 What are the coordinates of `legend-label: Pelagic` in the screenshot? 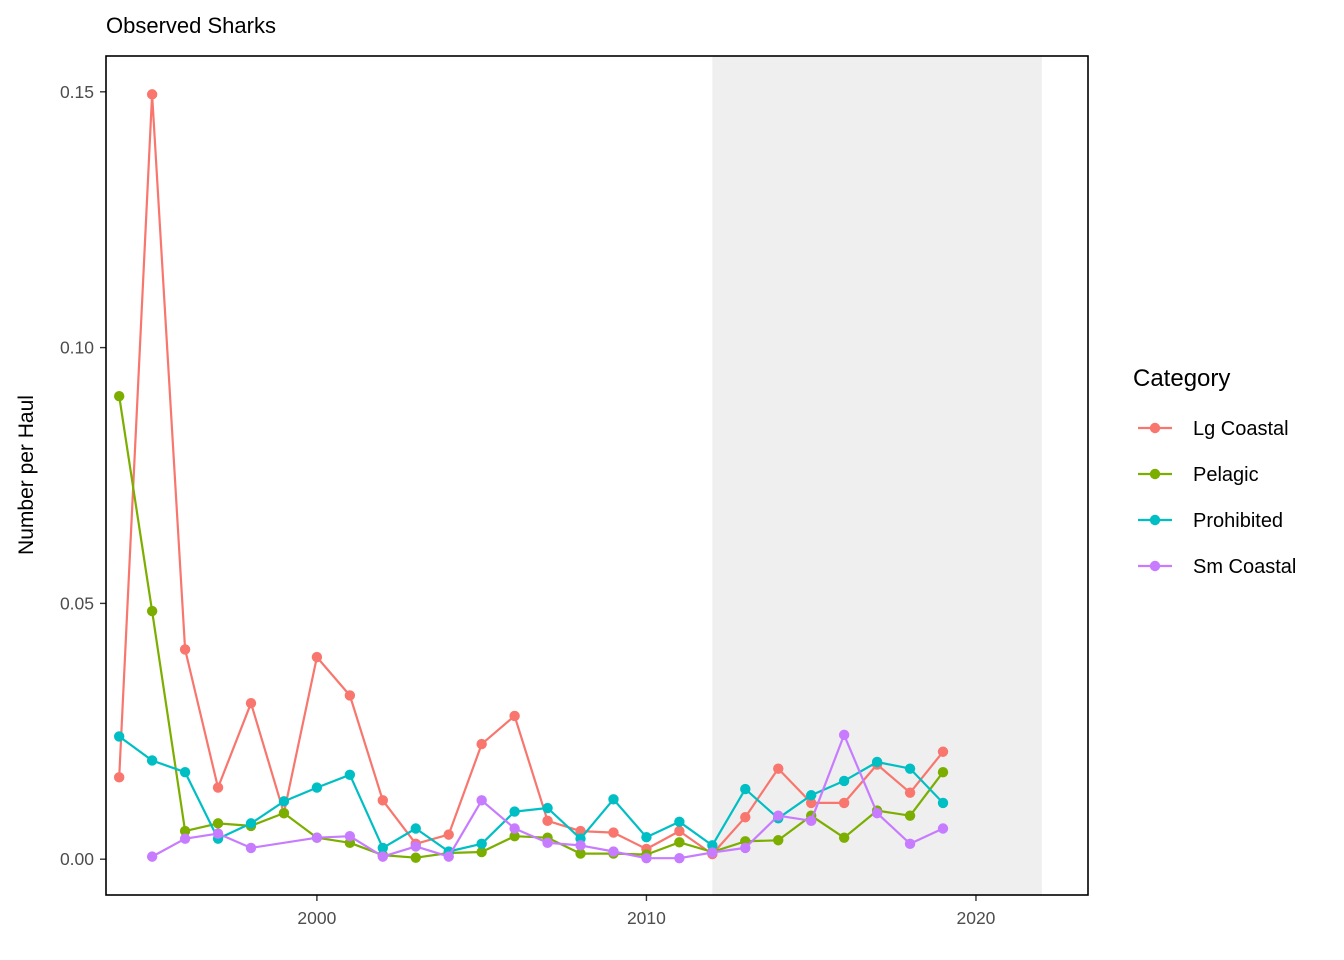 It's located at (1226, 475).